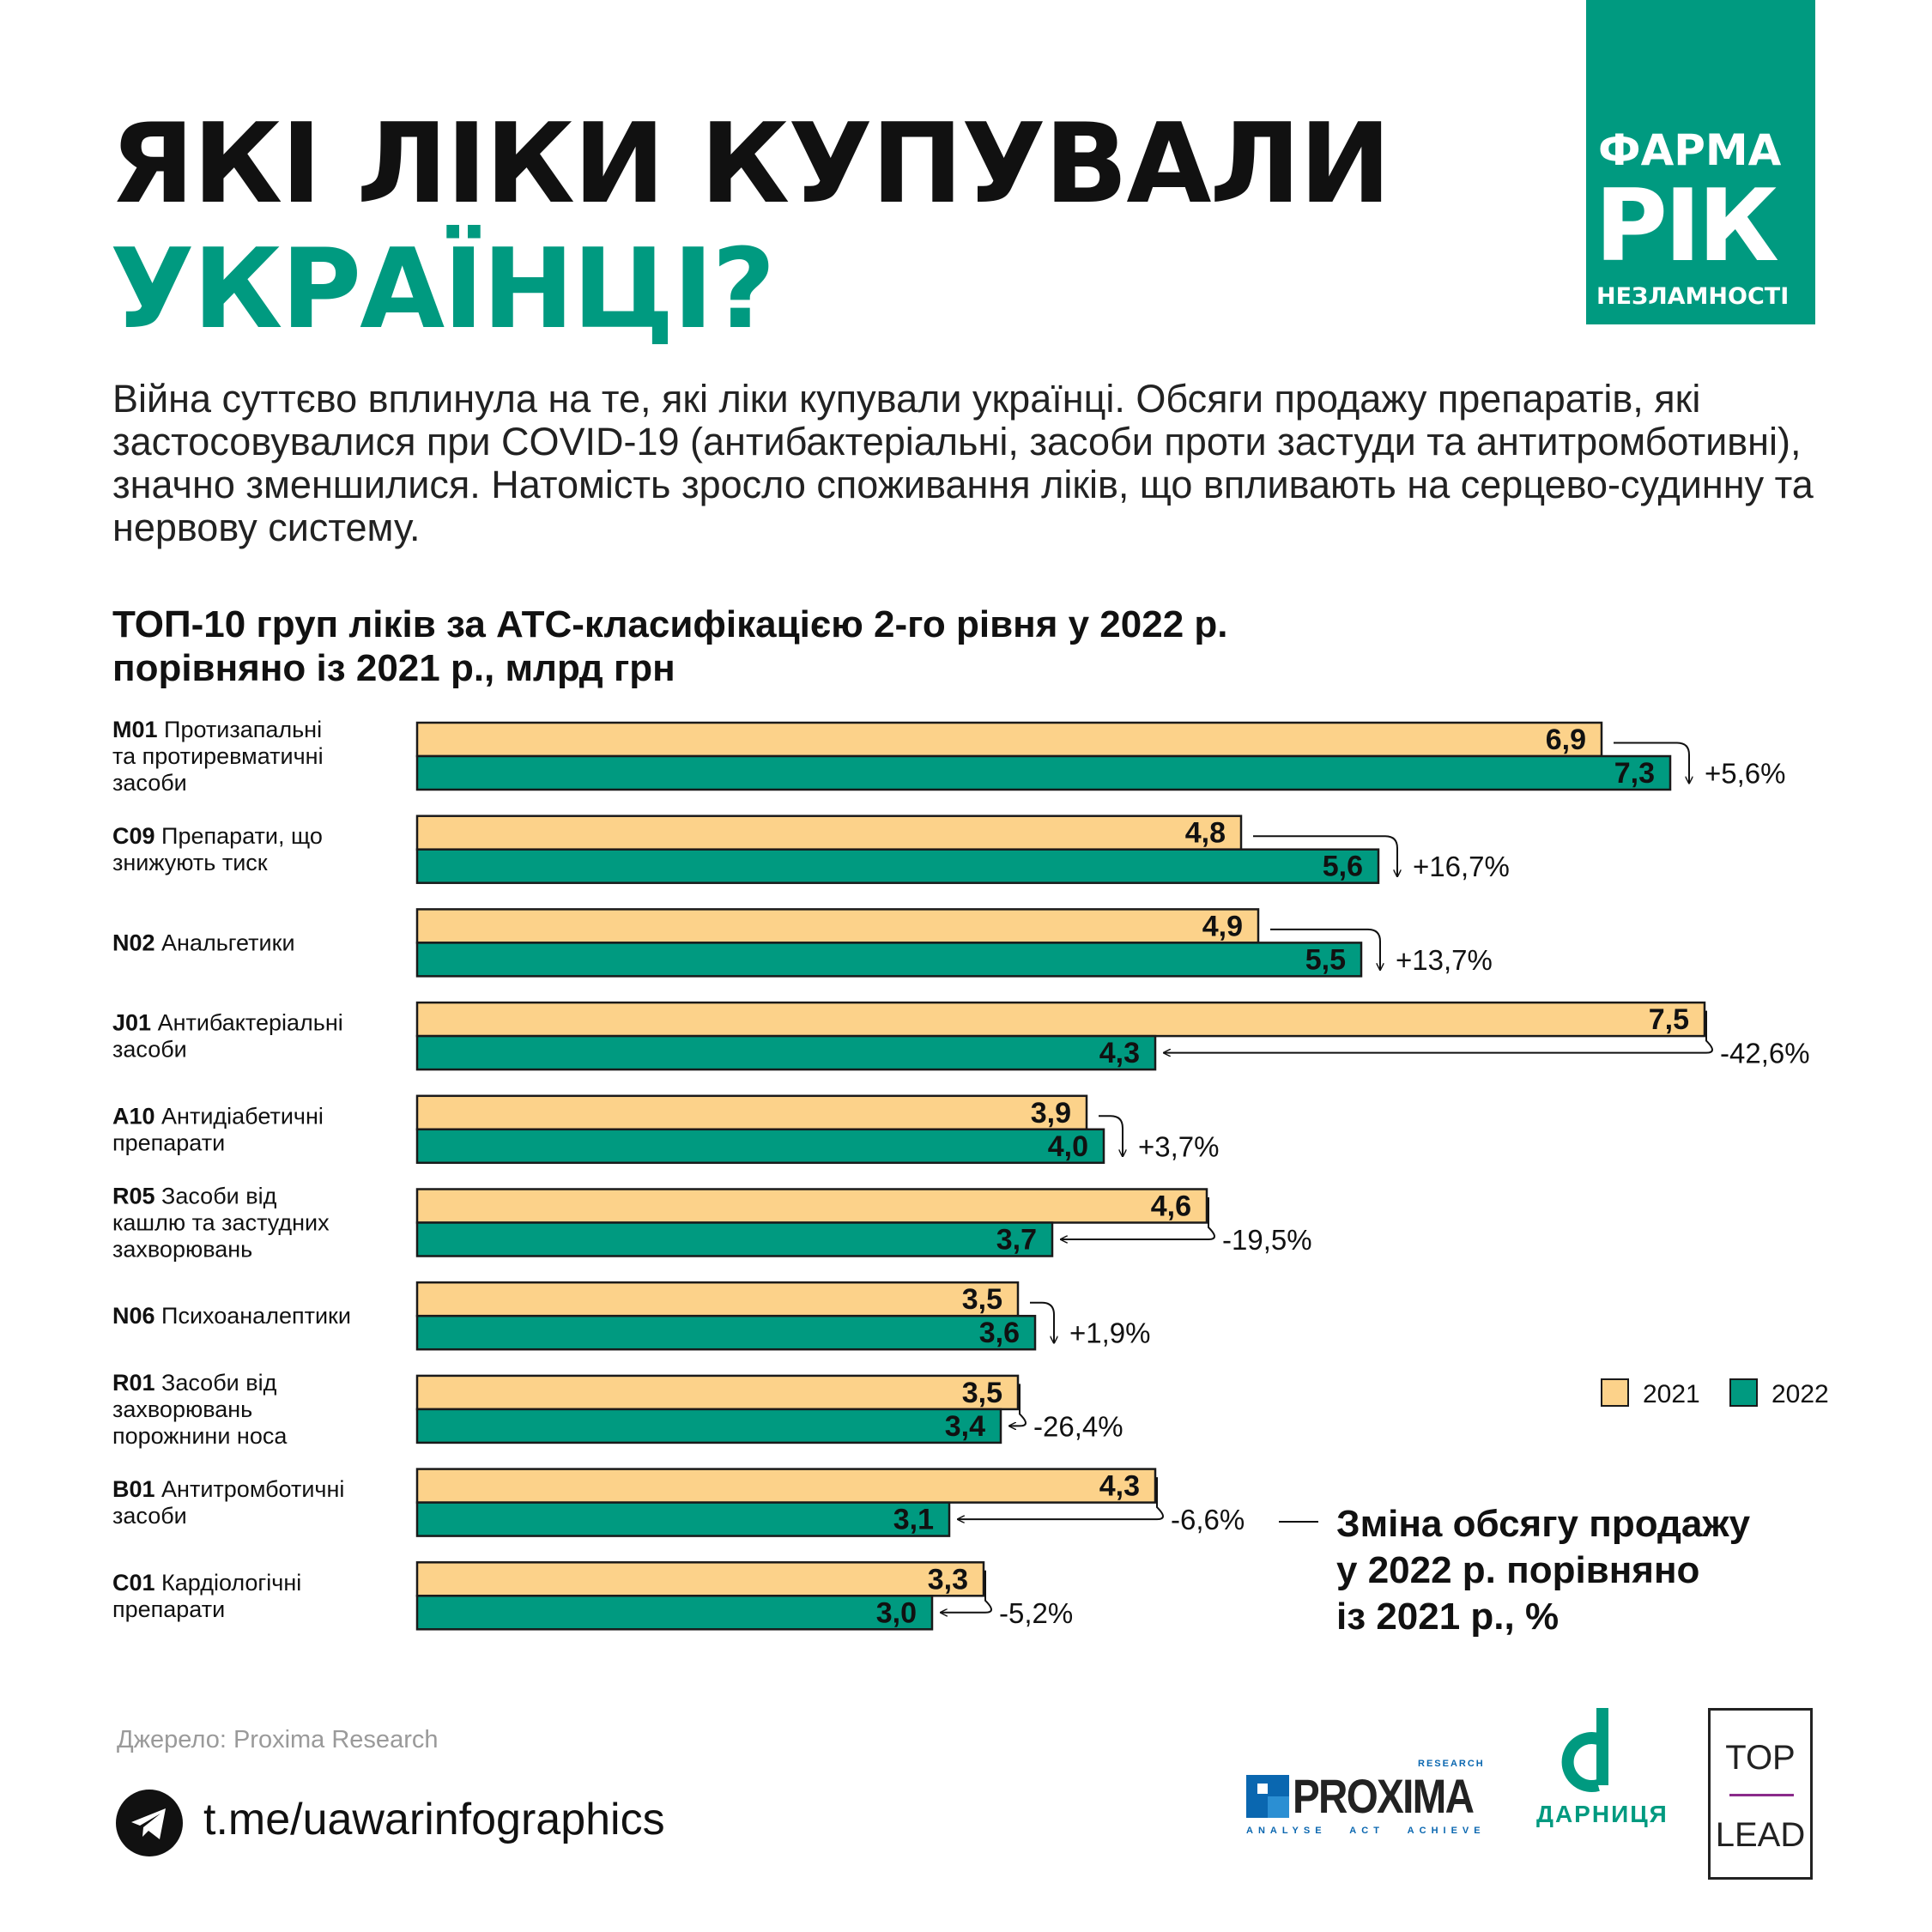 The width and height of the screenshot is (1932, 1932). I want to click on category-label: A10 Антидіабетичні препарати, so click(218, 1129).